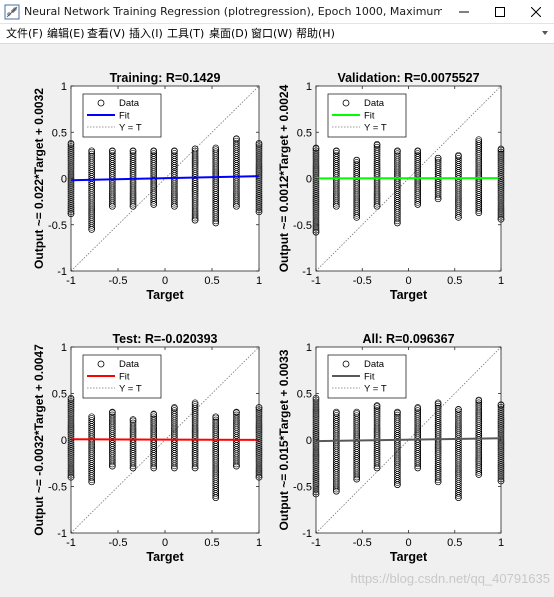  Describe the element at coordinates (165, 295) in the screenshot. I see `training-x-label: Target` at that location.